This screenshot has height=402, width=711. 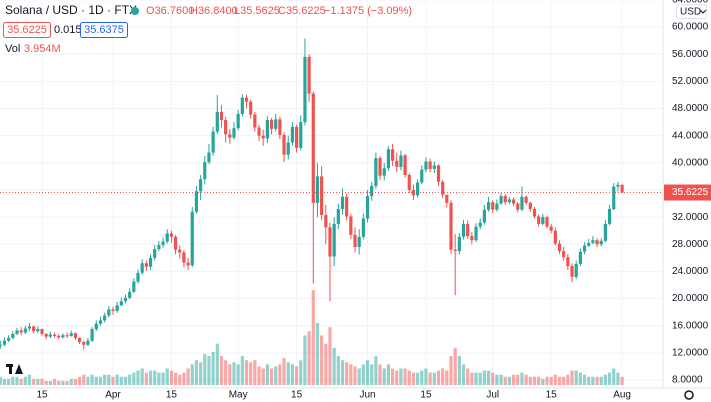 I want to click on ask: 35.6375, so click(x=104, y=30).